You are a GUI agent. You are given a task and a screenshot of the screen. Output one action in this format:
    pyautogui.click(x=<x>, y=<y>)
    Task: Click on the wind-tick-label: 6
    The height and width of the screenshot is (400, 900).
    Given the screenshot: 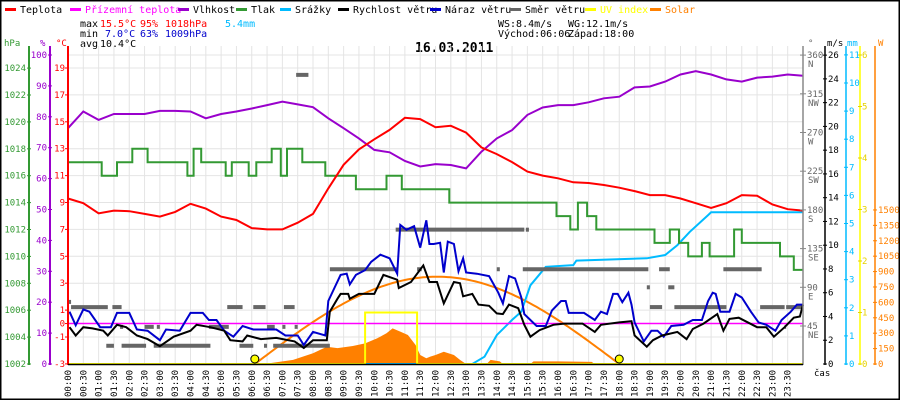 What is the action you would take?
    pyautogui.click(x=830, y=294)
    